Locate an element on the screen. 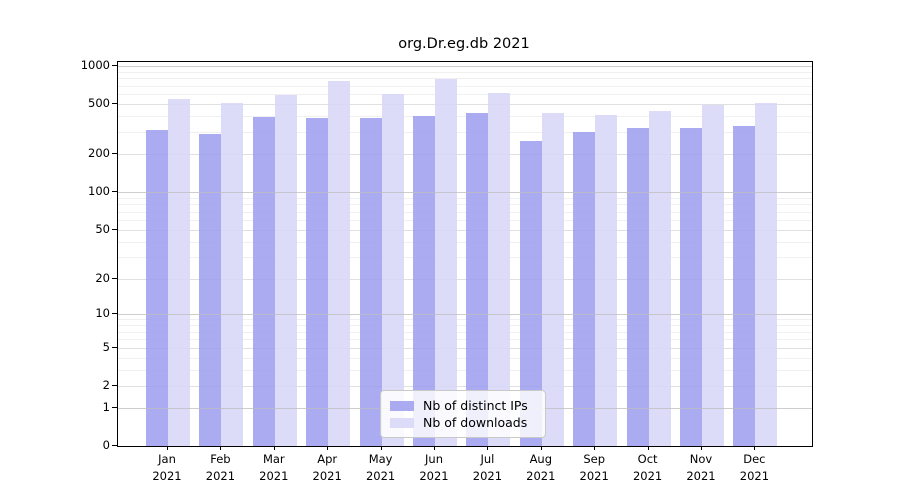  x-tick-label-dec: Dec 2021 is located at coordinates (754, 467).